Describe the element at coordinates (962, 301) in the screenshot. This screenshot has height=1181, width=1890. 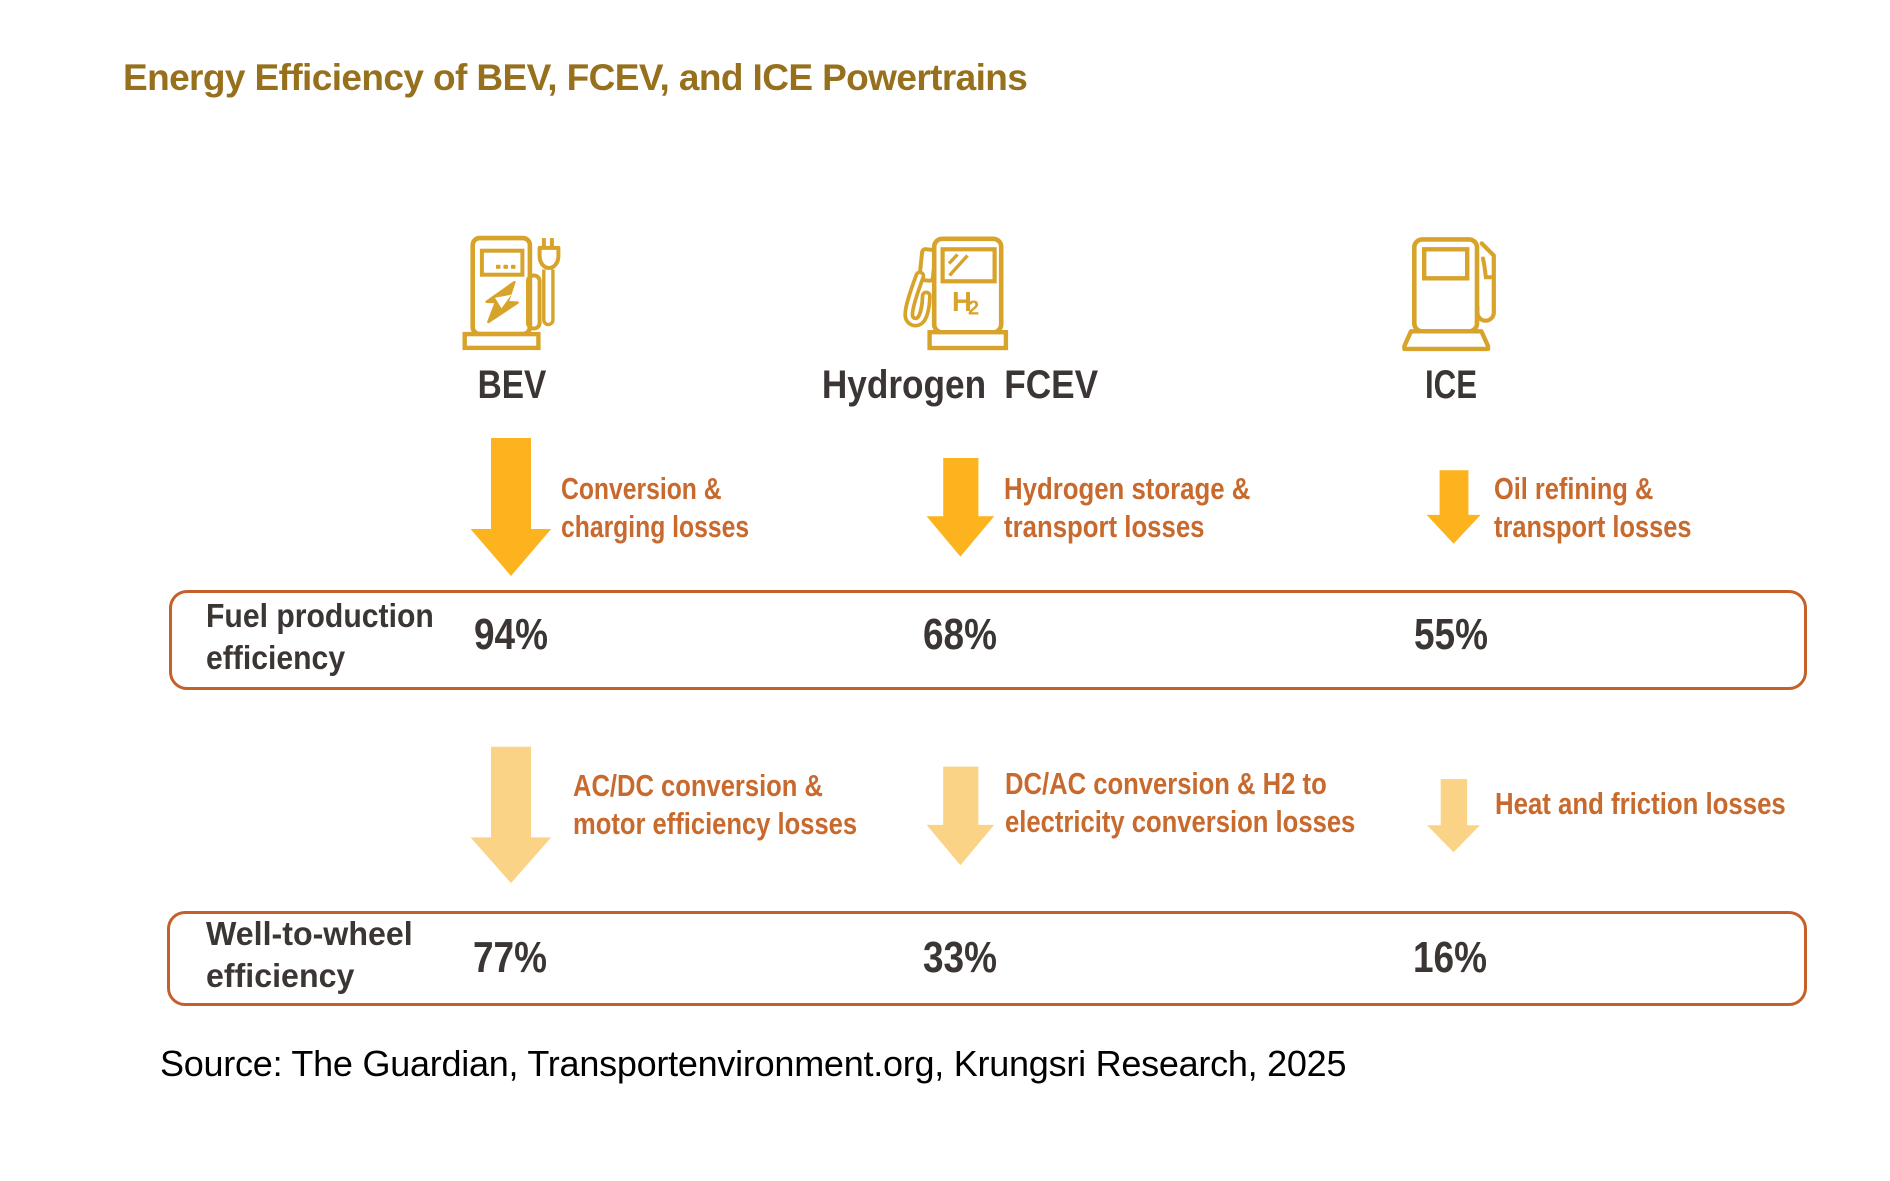
I see `svg-text: H` at that location.